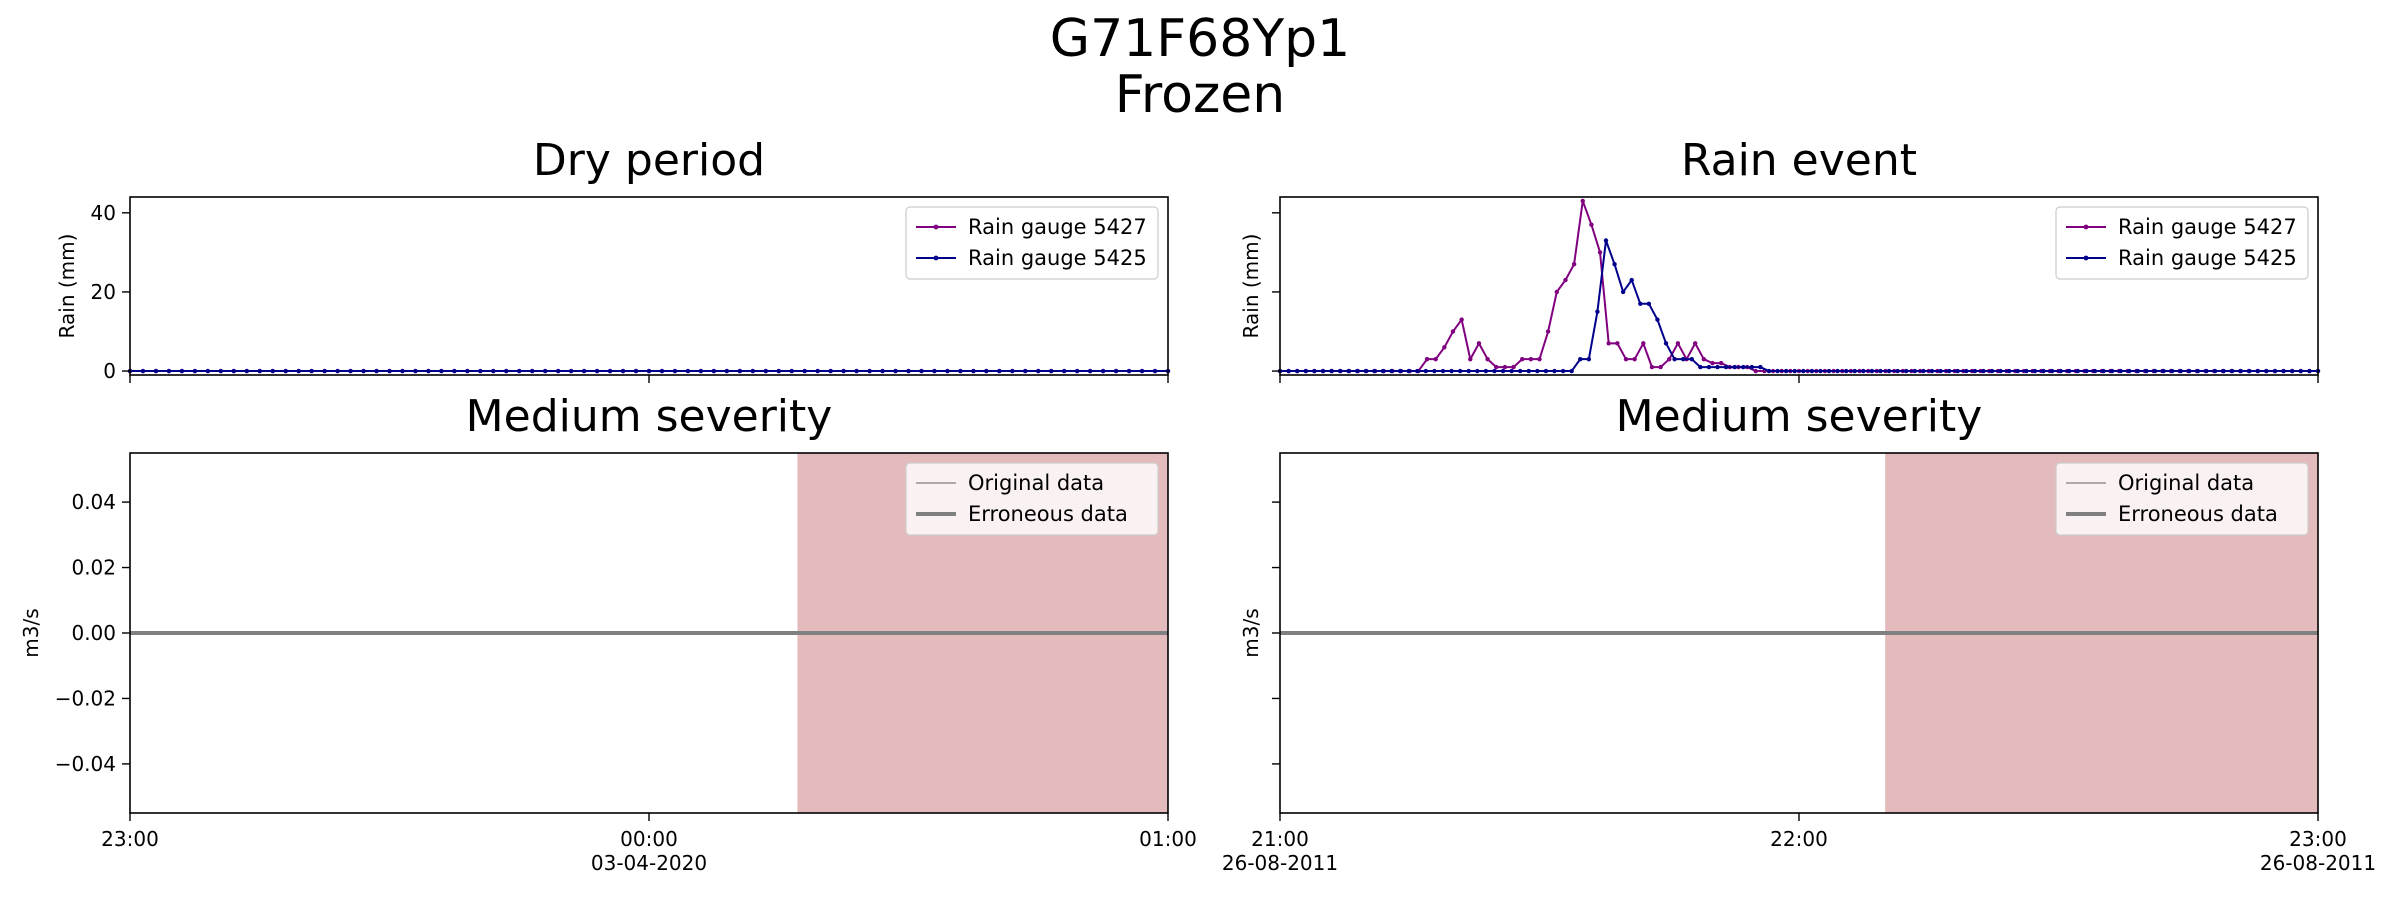 This screenshot has width=2400, height=900. What do you see at coordinates (1280, 863) in the screenshot?
I see `x-tick-date: 26-08-2011` at bounding box center [1280, 863].